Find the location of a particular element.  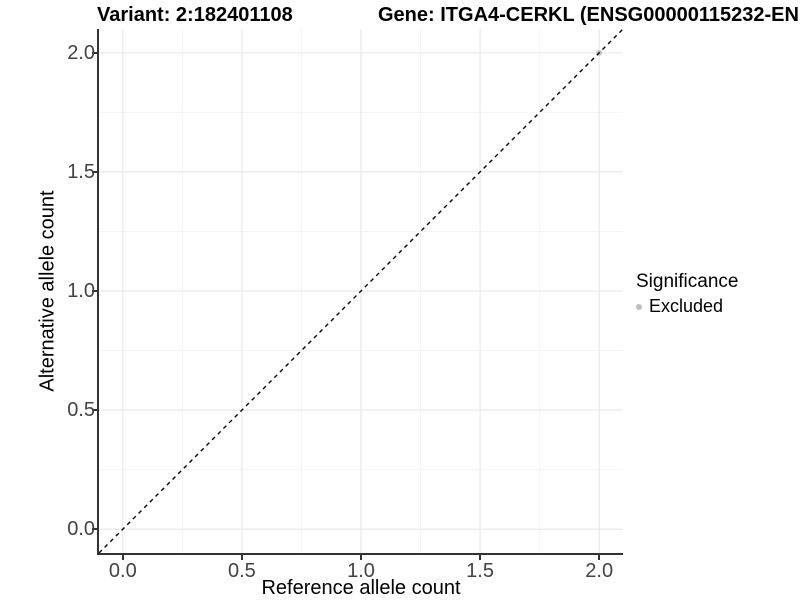

x-axis-title: Reference allele count is located at coordinates (361, 588).